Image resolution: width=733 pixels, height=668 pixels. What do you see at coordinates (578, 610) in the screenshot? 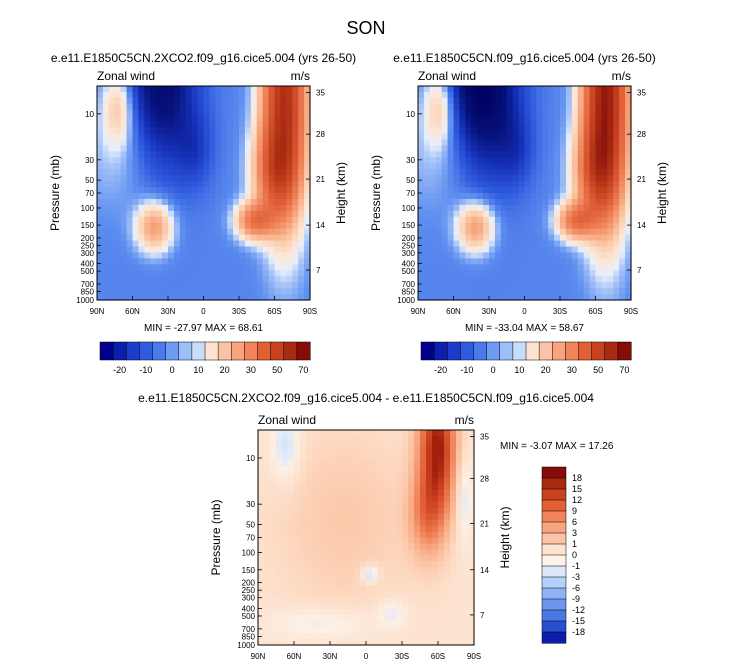
I see `colorbar-label: -12` at bounding box center [578, 610].